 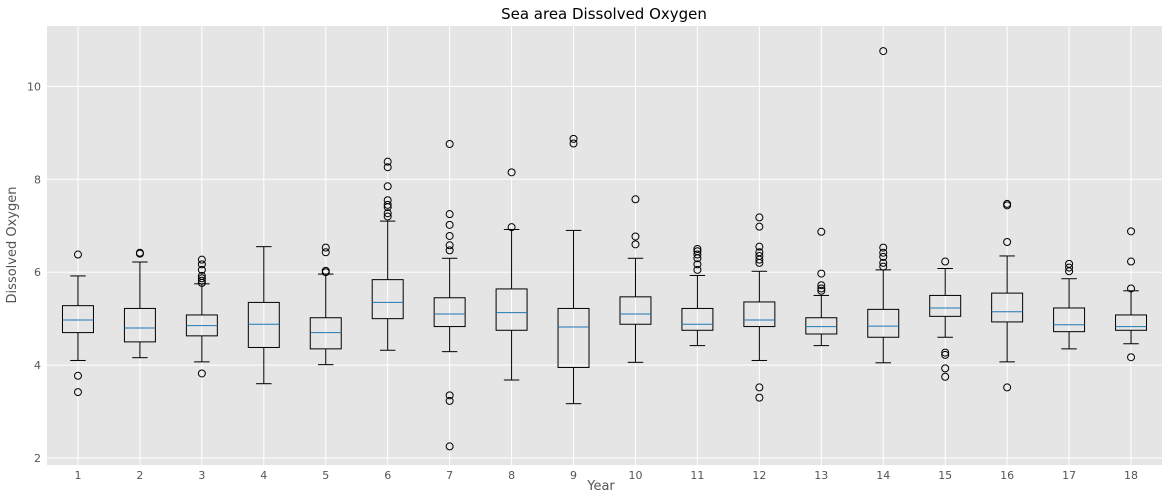 What do you see at coordinates (37, 365) in the screenshot?
I see `y-tick-label: 4` at bounding box center [37, 365].